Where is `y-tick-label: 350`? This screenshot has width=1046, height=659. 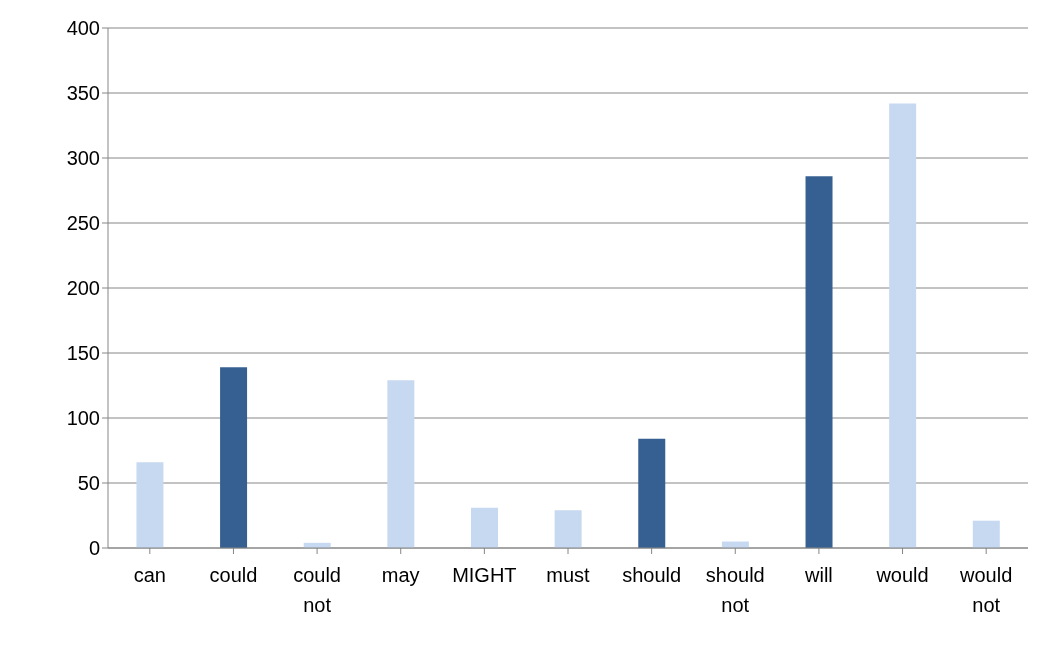 y-tick-label: 350 is located at coordinates (83, 93).